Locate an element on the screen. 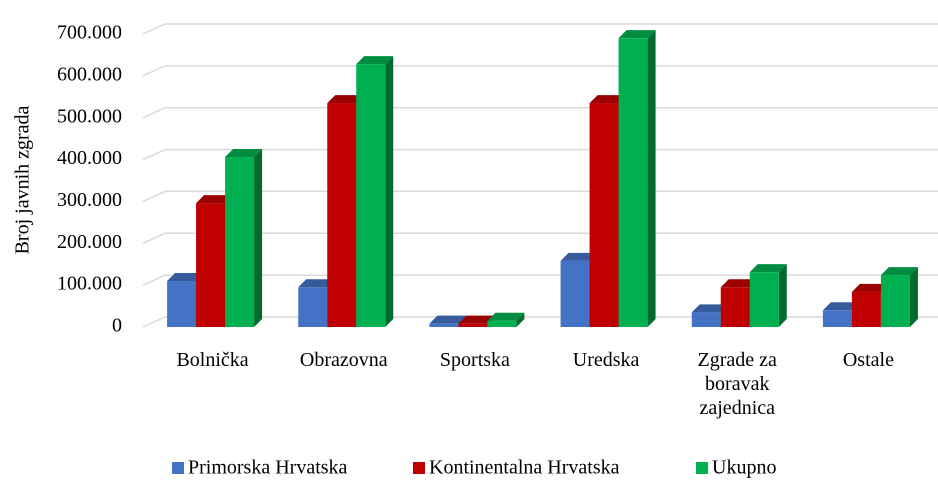 Image resolution: width=938 pixels, height=483 pixels. x-tick-label: Uredska is located at coordinates (606, 360).